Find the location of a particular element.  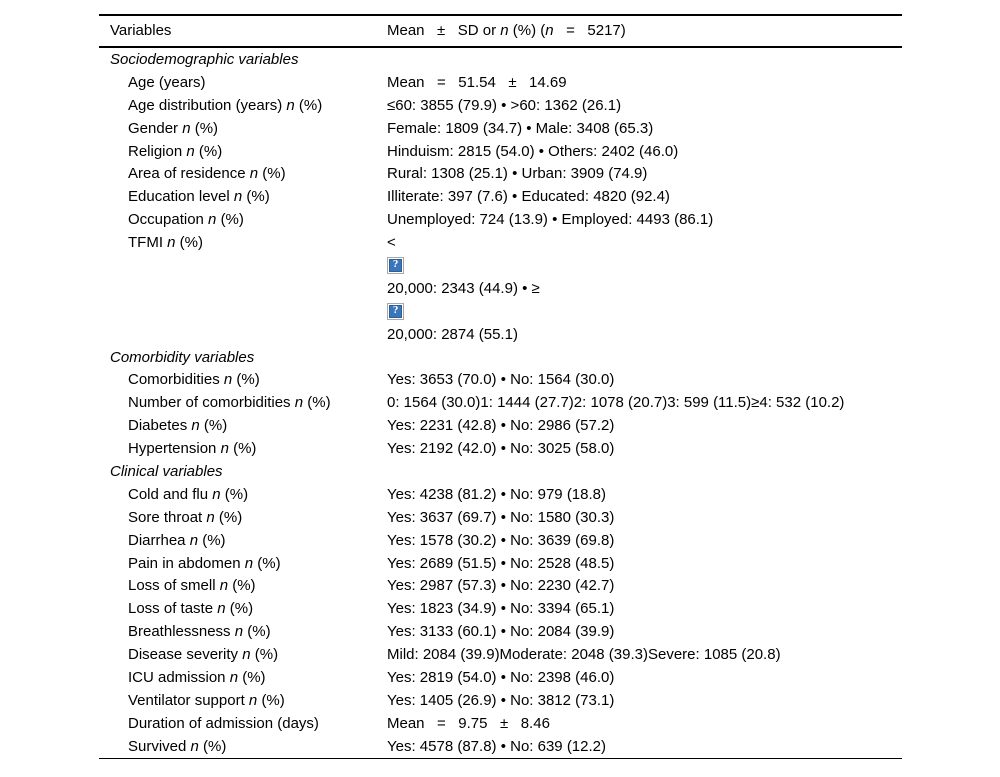

text-run: Loss of smell is located at coordinates (174, 586).